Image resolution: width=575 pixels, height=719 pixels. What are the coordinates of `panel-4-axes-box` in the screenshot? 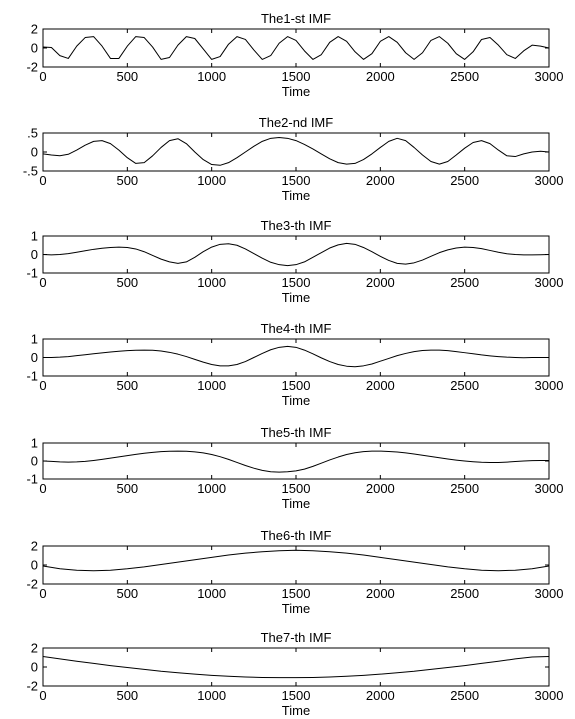 It's located at (296, 357).